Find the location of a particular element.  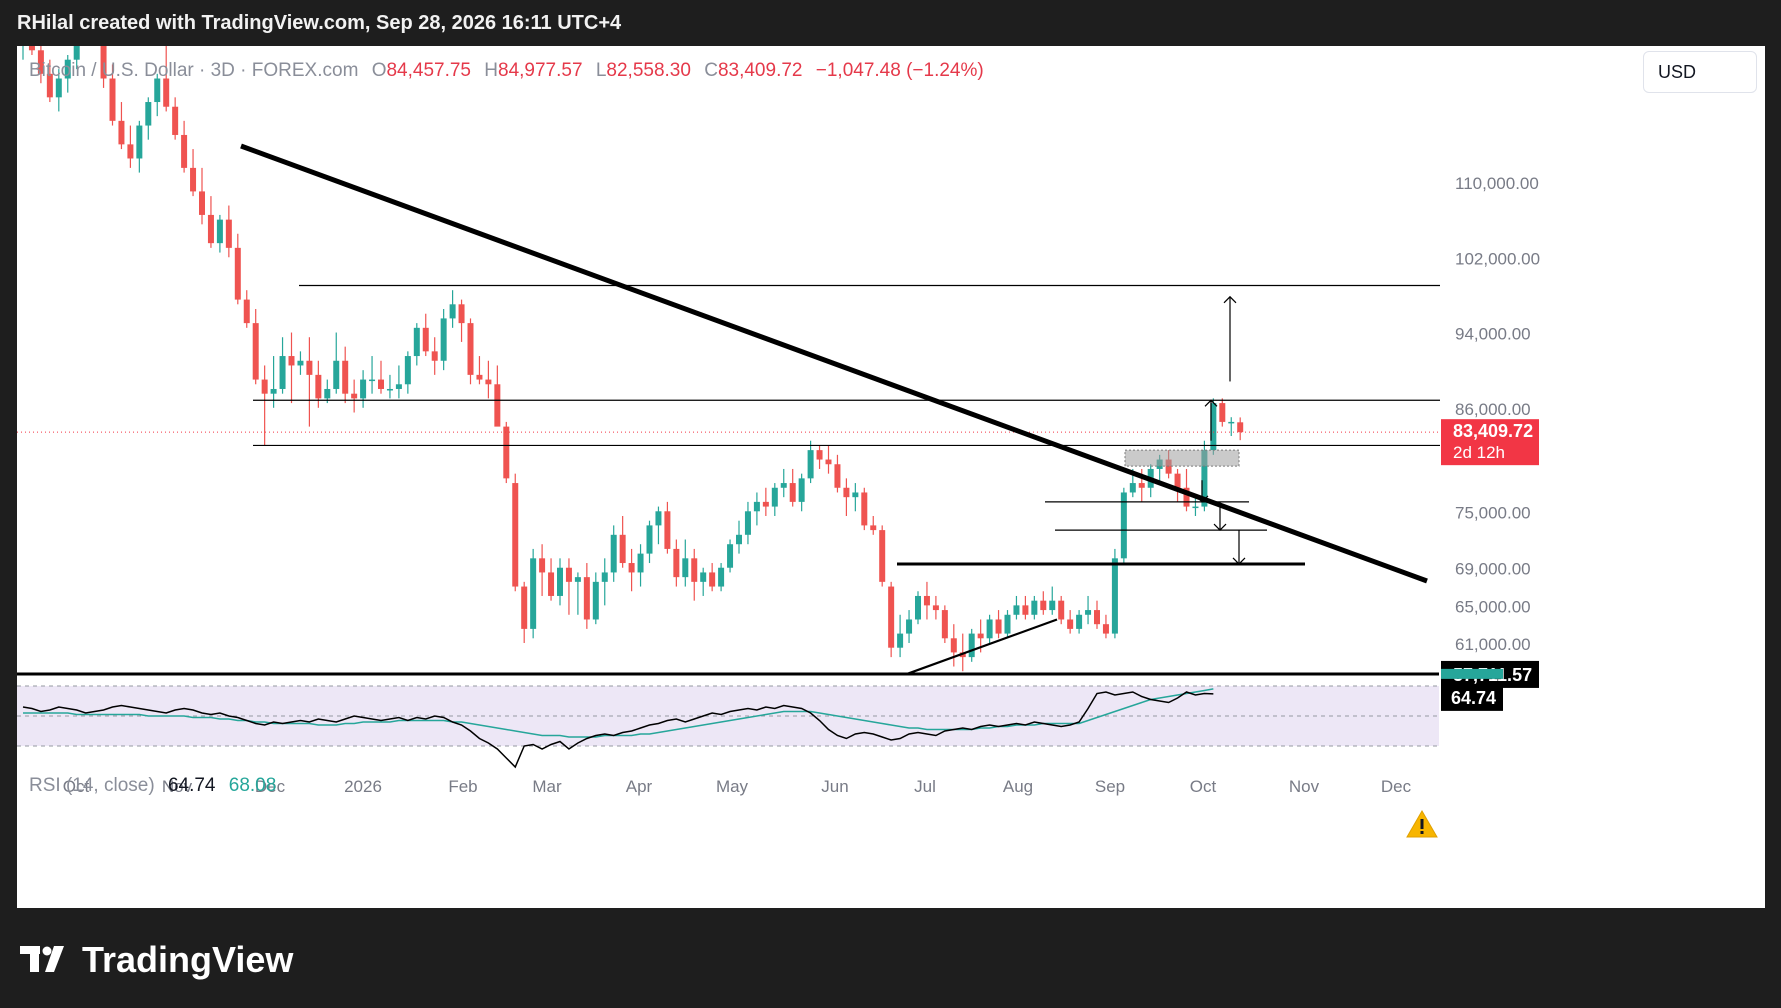

price-tick-label: 94,000.00 is located at coordinates (1493, 334).